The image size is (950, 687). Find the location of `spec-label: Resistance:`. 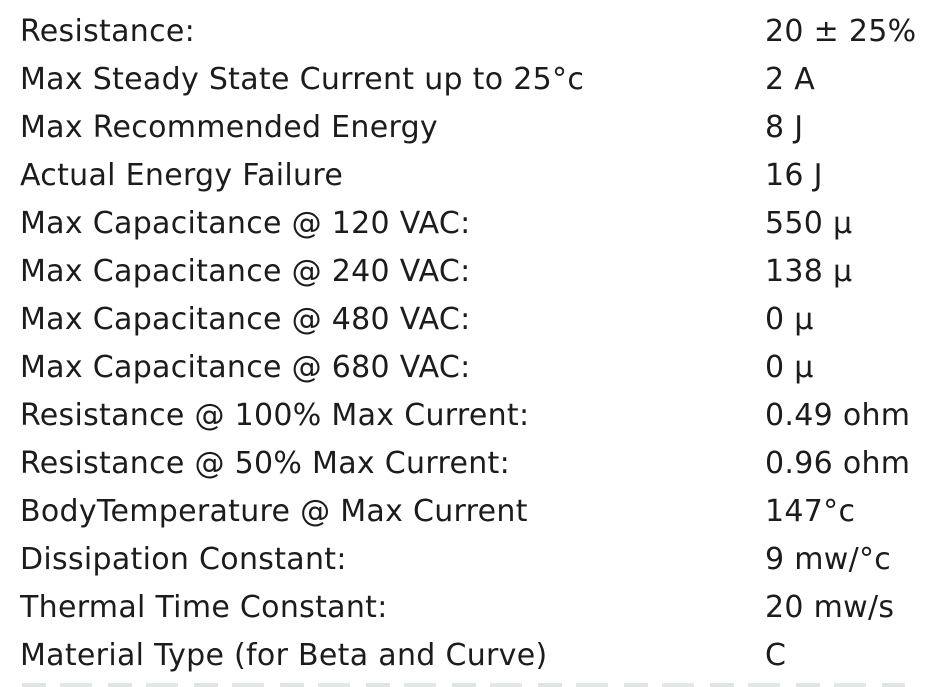

spec-label: Resistance: is located at coordinates (108, 31).